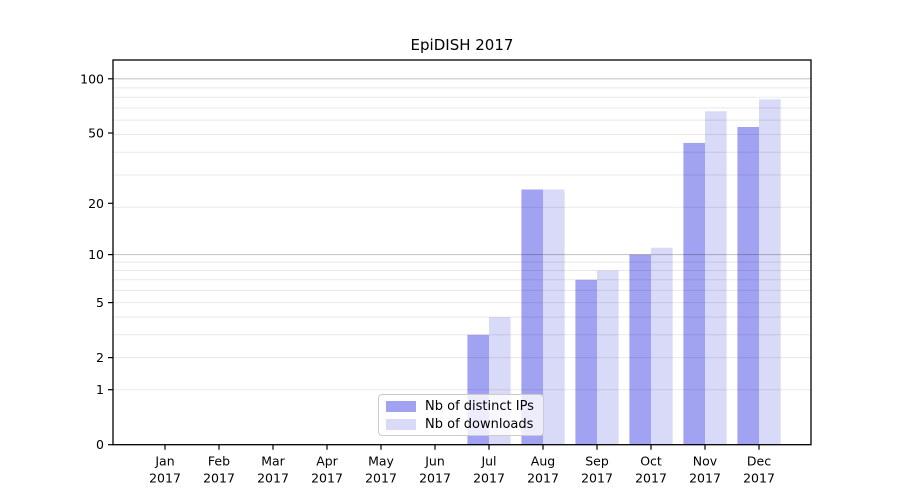  I want to click on bar-downloads-dec-2017, so click(770, 272).